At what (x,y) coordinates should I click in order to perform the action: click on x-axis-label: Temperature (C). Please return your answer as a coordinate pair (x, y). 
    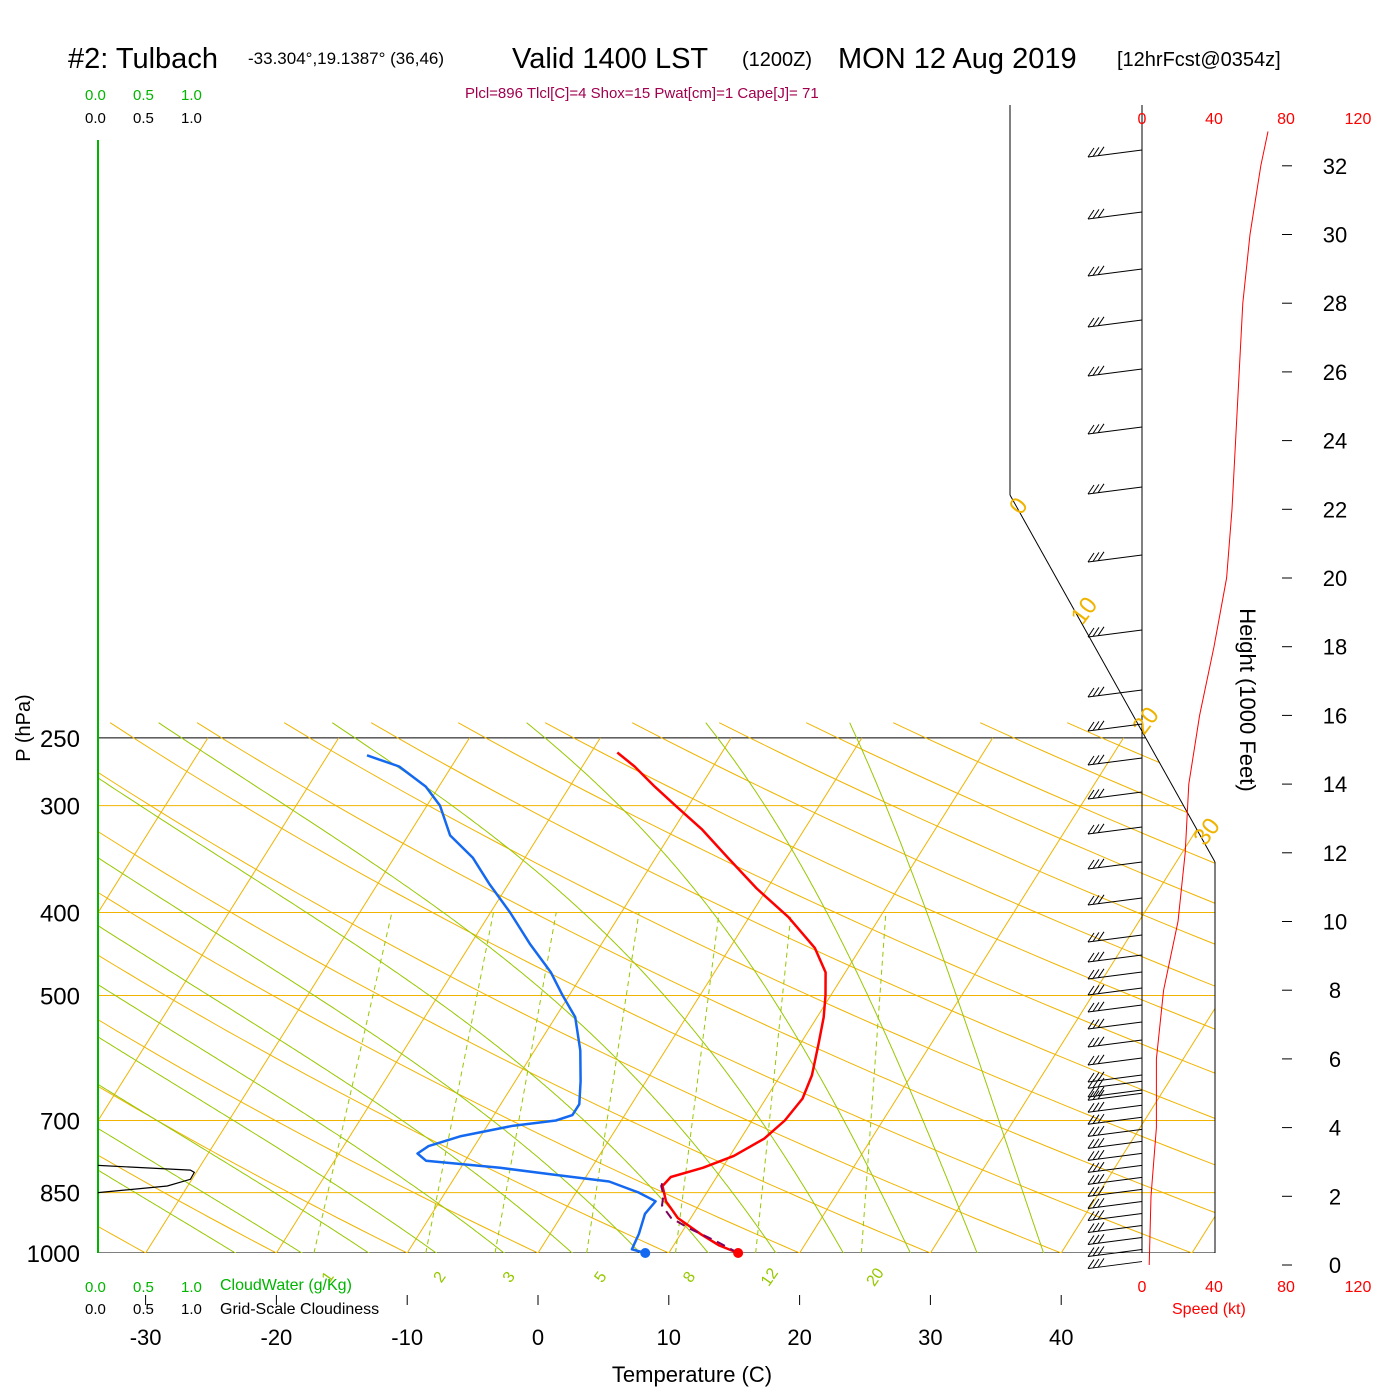
    Looking at the image, I should click on (692, 1374).